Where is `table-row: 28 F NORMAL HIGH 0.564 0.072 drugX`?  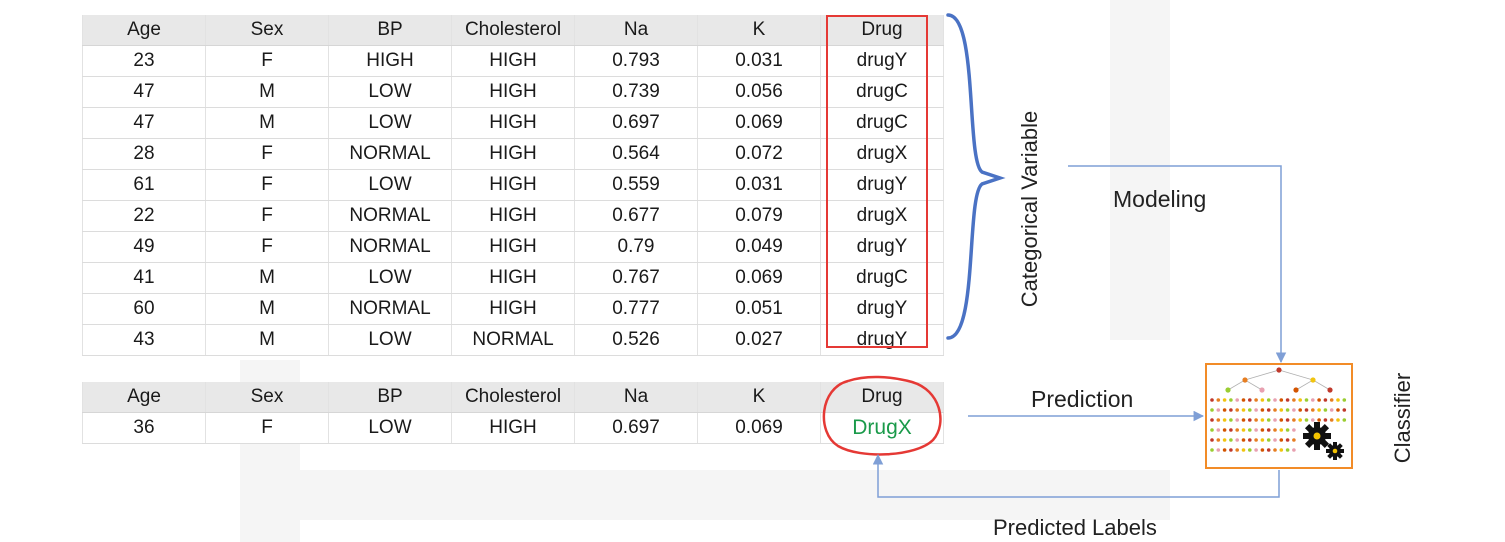
table-row: 28 F NORMAL HIGH 0.564 0.072 drugX is located at coordinates (513, 154).